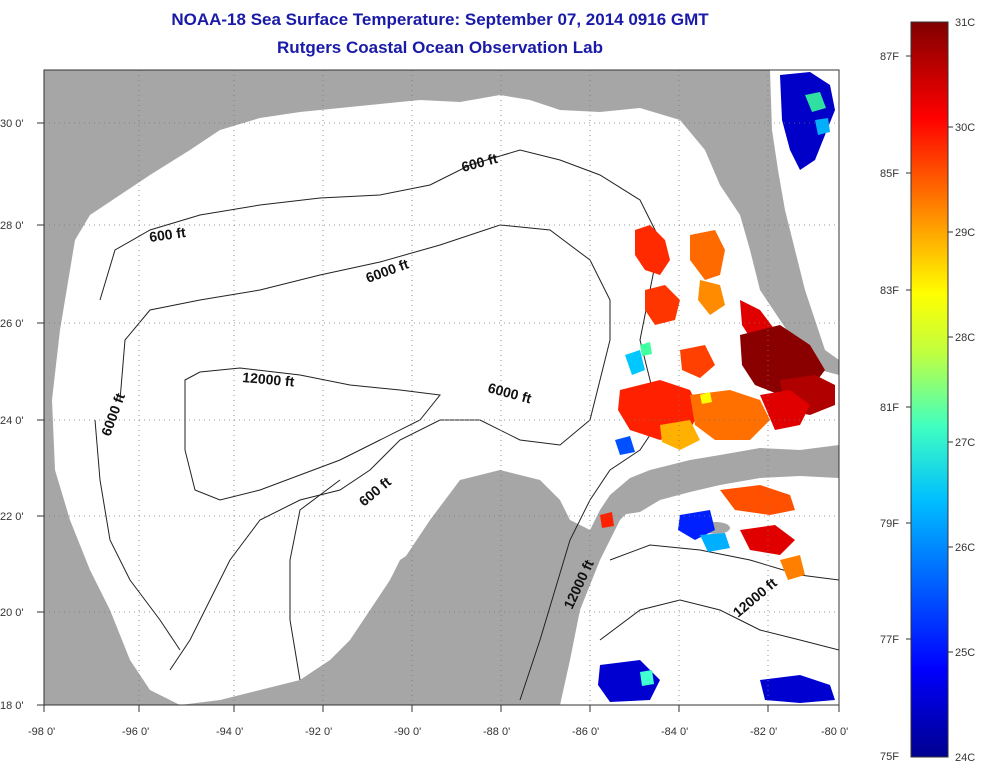  Describe the element at coordinates (889, 57) in the screenshot. I see `colorbar-f-label: 87F` at that location.